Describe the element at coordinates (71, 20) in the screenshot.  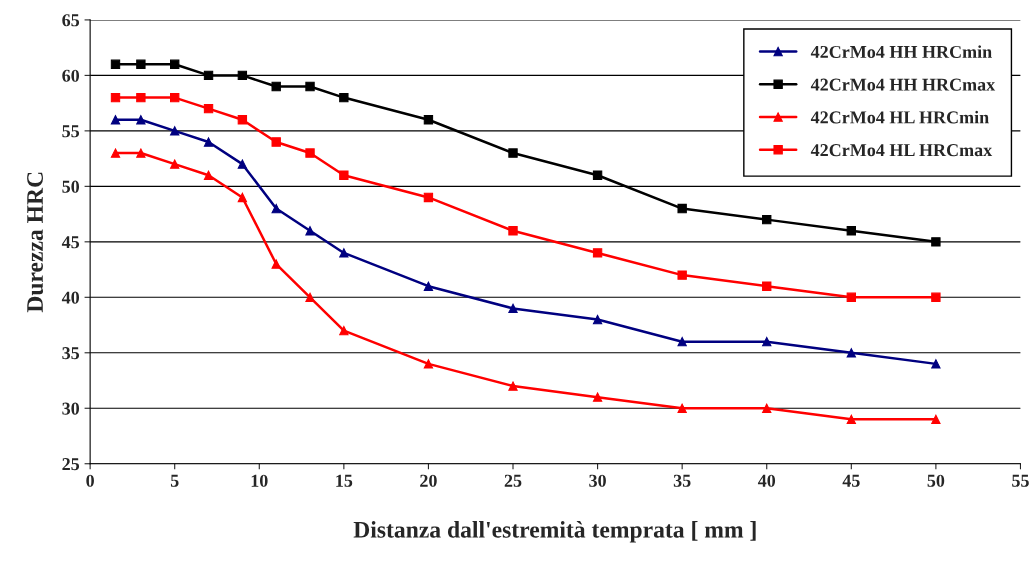
I see `y-tick-label: 65` at that location.